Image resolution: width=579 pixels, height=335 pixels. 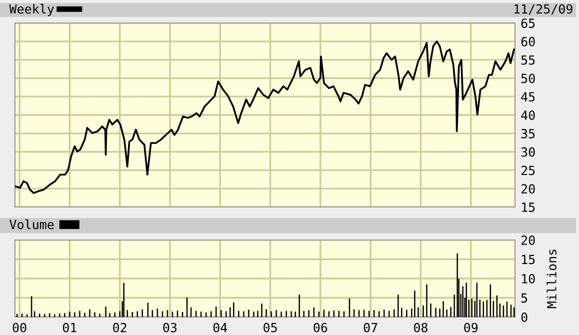 What do you see at coordinates (421, 327) in the screenshot?
I see `x-tick-label: 08` at bounding box center [421, 327].